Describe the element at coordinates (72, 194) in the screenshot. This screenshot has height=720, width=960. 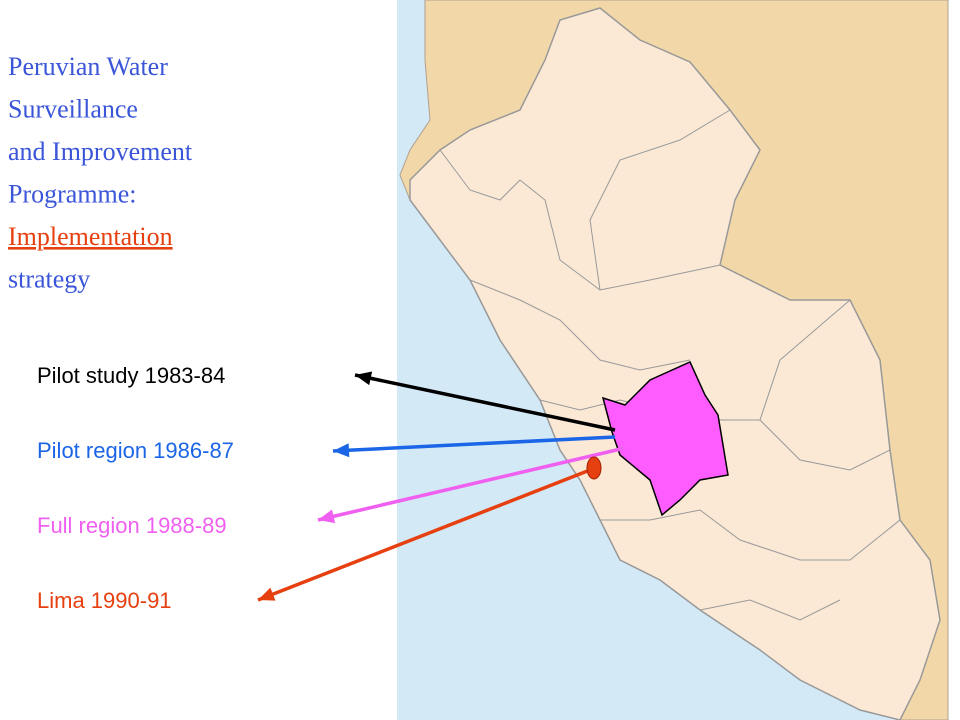
I see `title-line: Programme:` at that location.